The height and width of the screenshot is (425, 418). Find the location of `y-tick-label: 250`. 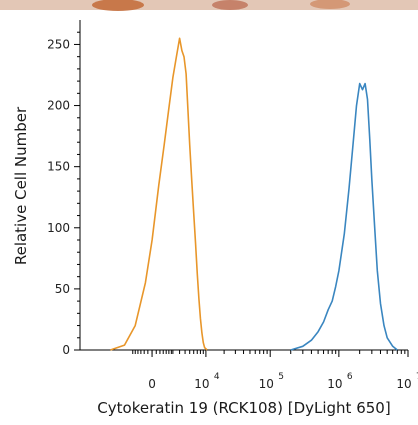

y-tick-label: 250 is located at coordinates (58, 44).